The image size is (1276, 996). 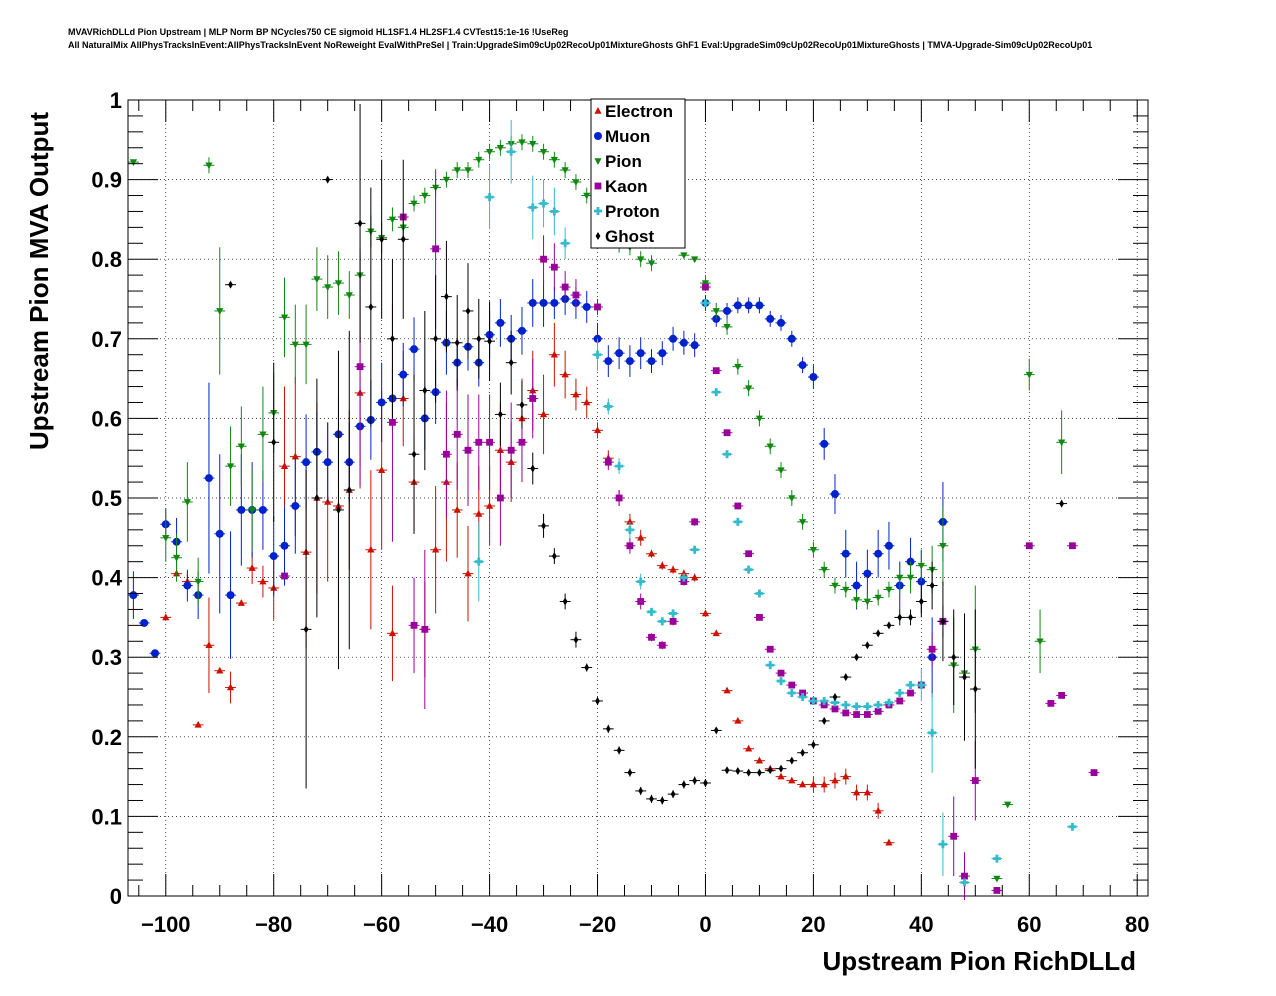 I want to click on legend-item-kaon: Kaon, so click(x=621, y=186).